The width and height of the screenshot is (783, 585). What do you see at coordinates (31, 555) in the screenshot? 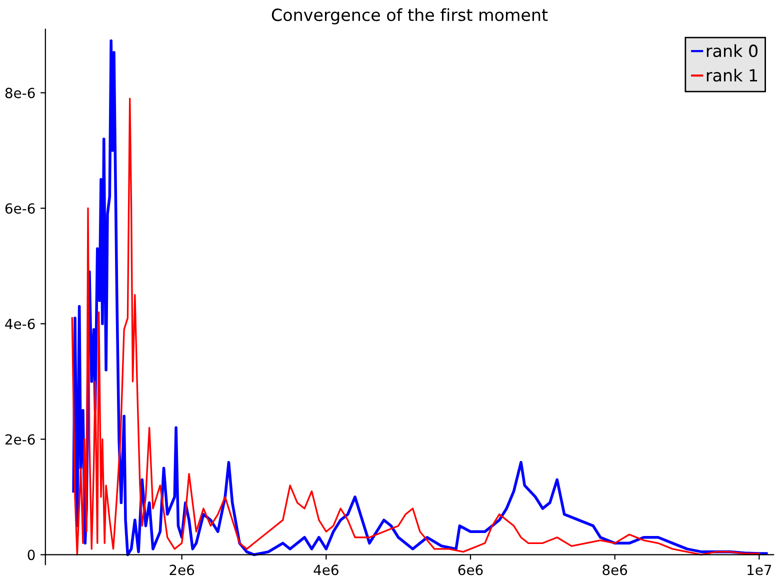
I see `y-tick-label: 0` at bounding box center [31, 555].